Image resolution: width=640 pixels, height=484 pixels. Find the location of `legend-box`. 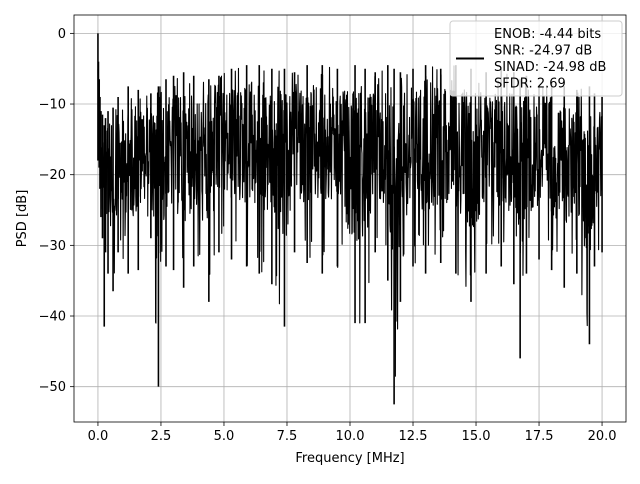

legend-box is located at coordinates (536, 58).